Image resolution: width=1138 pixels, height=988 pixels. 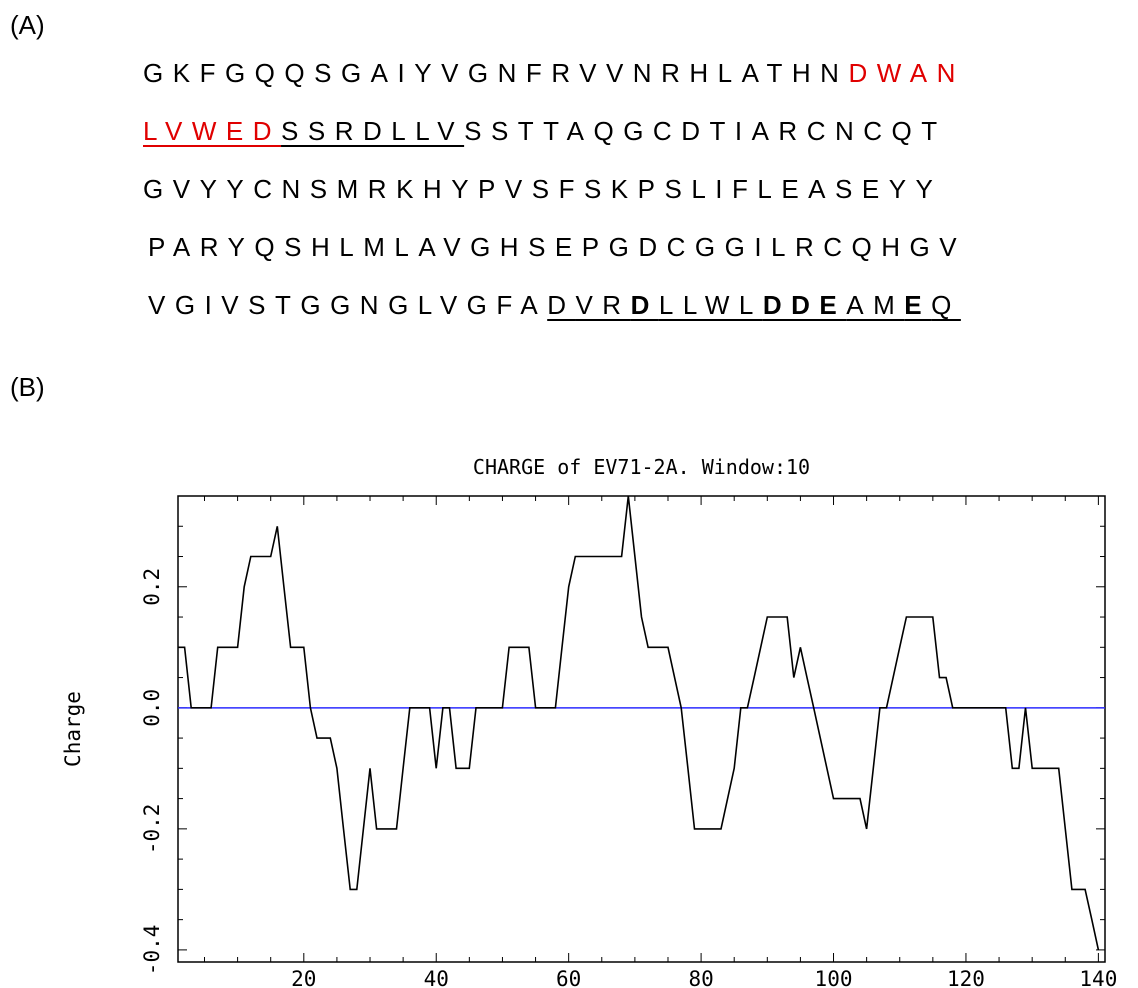 What do you see at coordinates (152, 587) in the screenshot?
I see `y-tick-label: 0.2` at bounding box center [152, 587].